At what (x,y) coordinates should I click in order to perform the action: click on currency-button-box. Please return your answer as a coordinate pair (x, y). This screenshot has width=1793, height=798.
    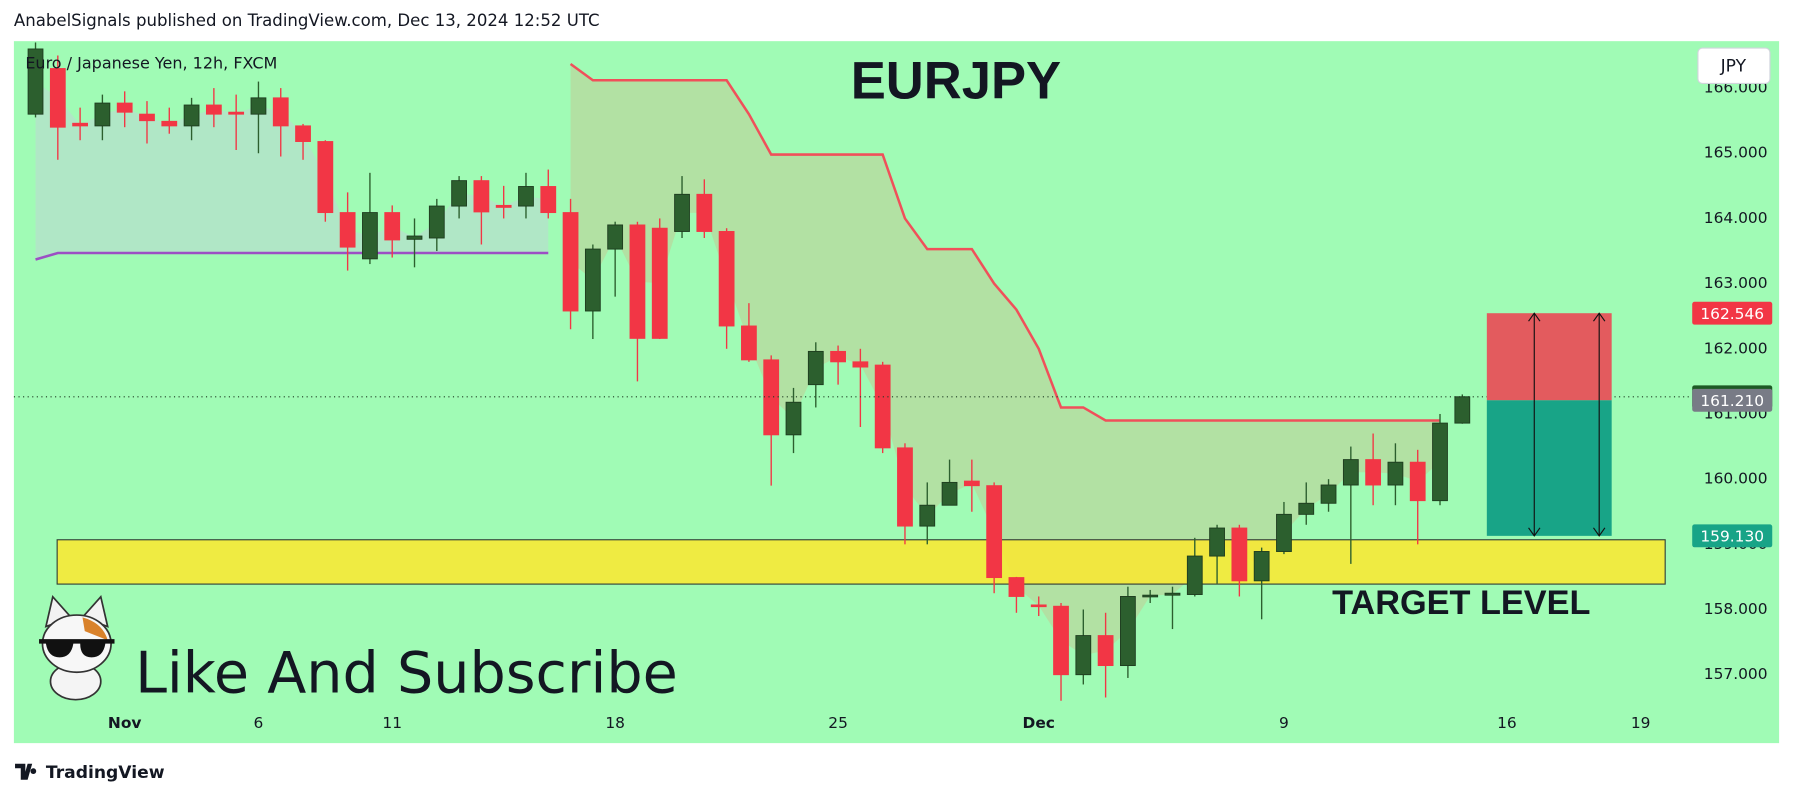
    Looking at the image, I should click on (1734, 66).